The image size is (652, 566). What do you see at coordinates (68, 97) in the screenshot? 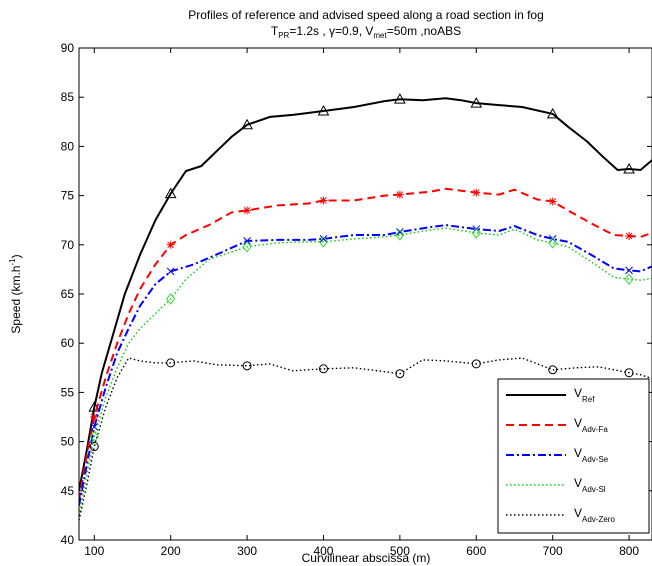
I see `y-tick-label: 85` at bounding box center [68, 97].